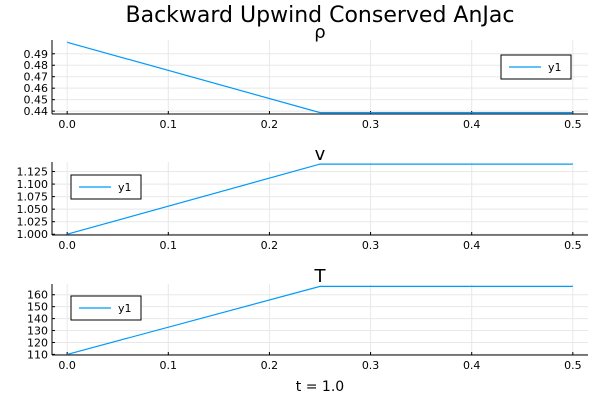 This screenshot has height=400, width=600. What do you see at coordinates (33, 197) in the screenshot?
I see `y-tick-label: 1.075` at bounding box center [33, 197].